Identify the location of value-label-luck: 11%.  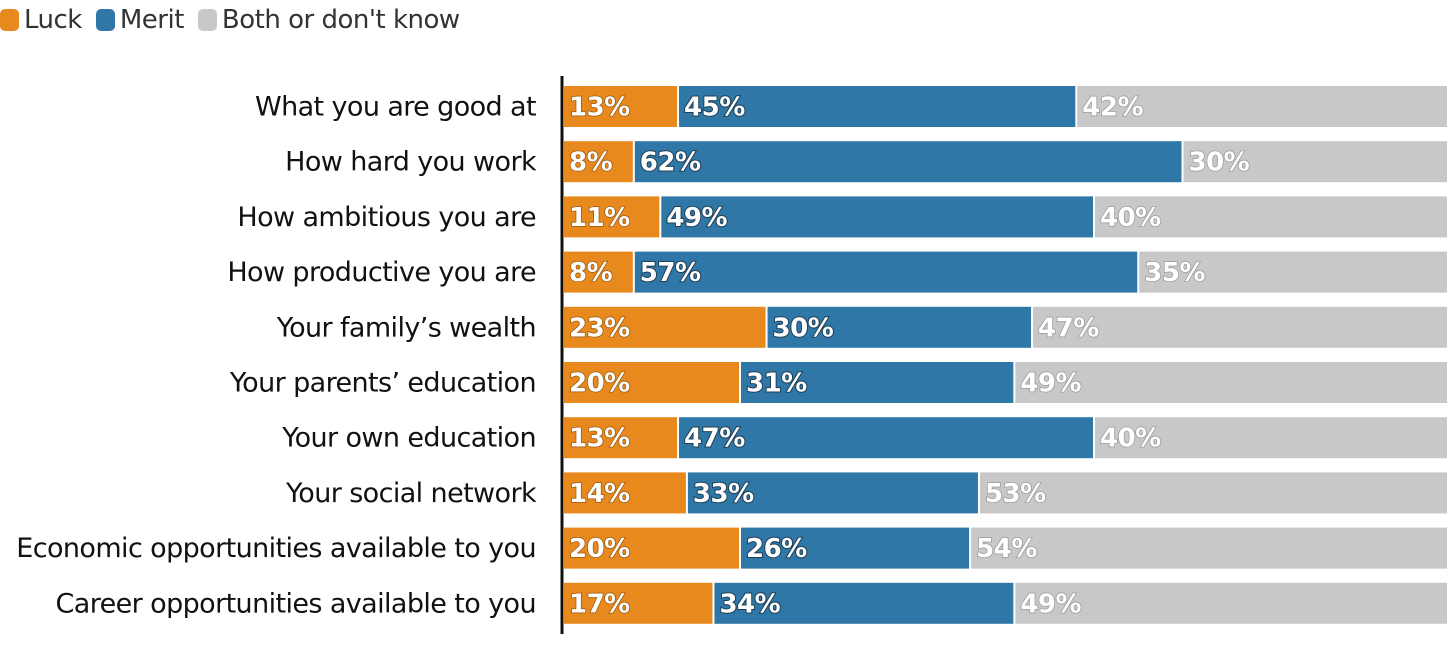
(599, 218).